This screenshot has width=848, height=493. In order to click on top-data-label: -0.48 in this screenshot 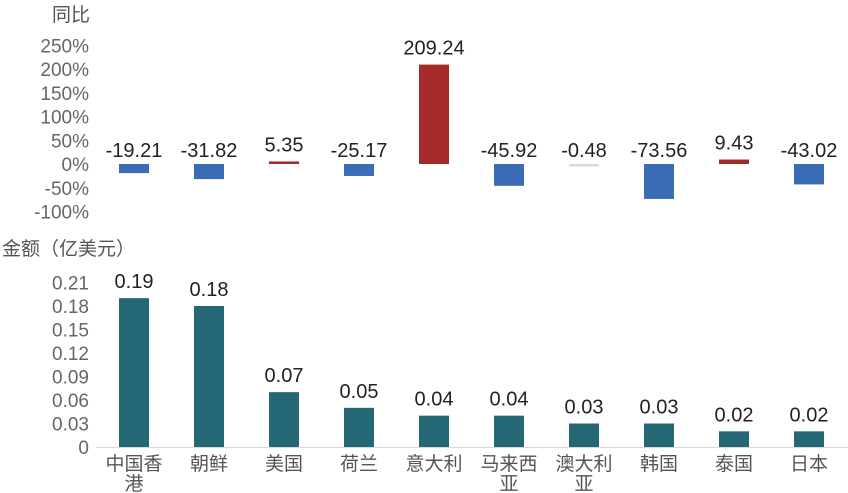, I will do `click(584, 151)`.